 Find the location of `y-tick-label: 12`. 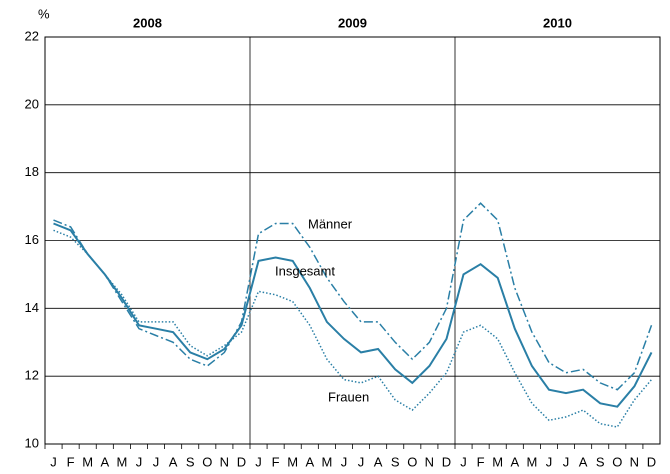

y-tick-label: 12 is located at coordinates (32, 375).